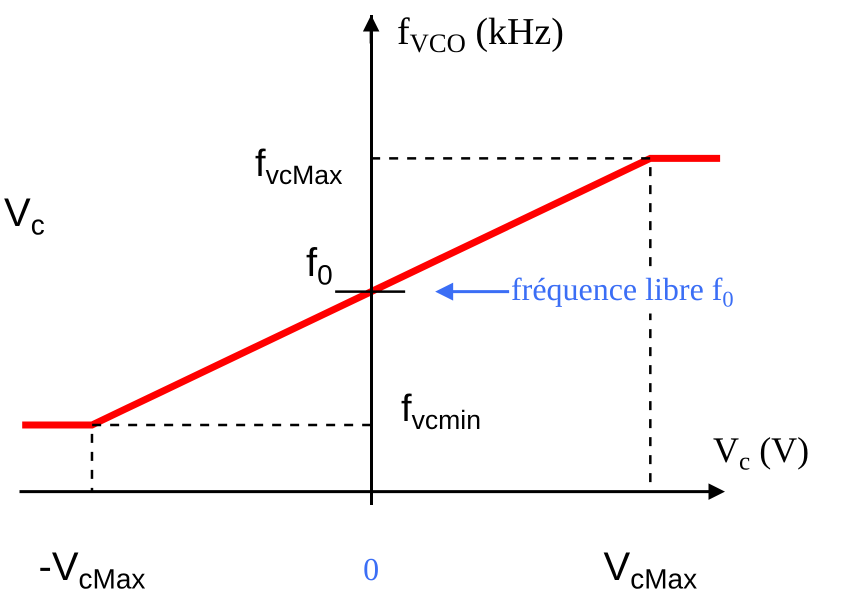  Describe the element at coordinates (92, 569) in the screenshot. I see `x-tick-label: -V$_{cMax}$` at that location.